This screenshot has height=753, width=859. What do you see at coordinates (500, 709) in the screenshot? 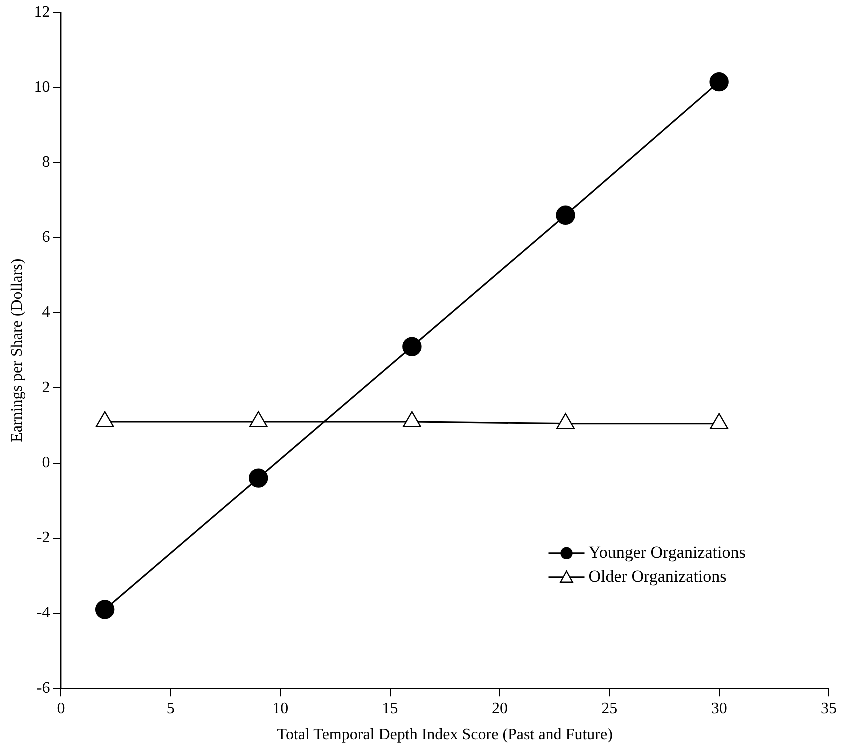
I see `x-tick-label: 20` at bounding box center [500, 709].